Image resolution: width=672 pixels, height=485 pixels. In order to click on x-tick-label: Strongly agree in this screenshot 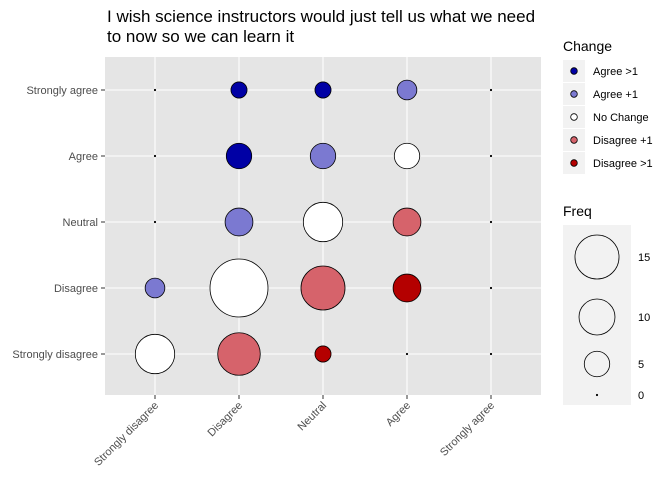, I will do `click(467, 429)`.